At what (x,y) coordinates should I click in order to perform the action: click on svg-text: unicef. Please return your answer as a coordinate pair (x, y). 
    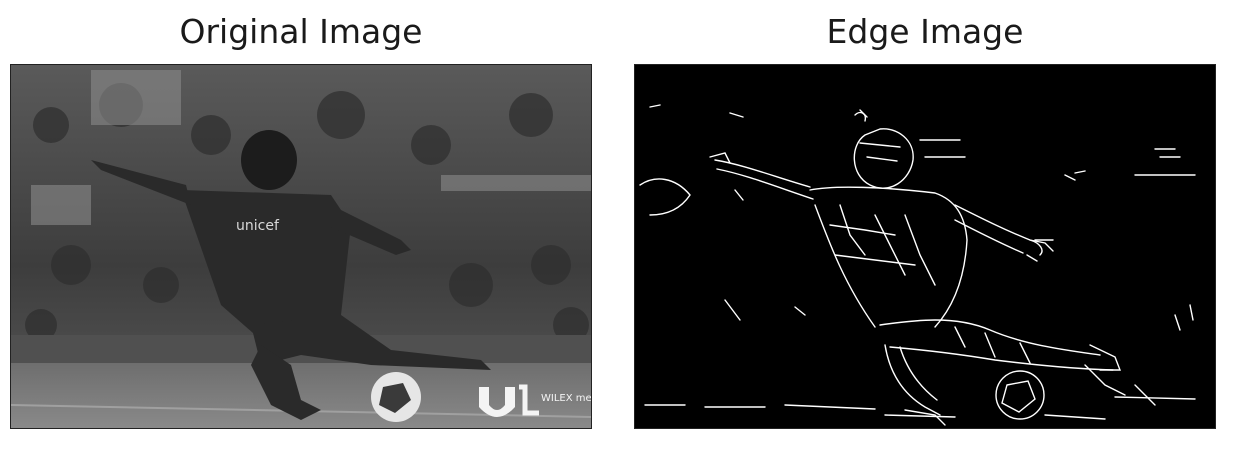
    Looking at the image, I should click on (258, 226).